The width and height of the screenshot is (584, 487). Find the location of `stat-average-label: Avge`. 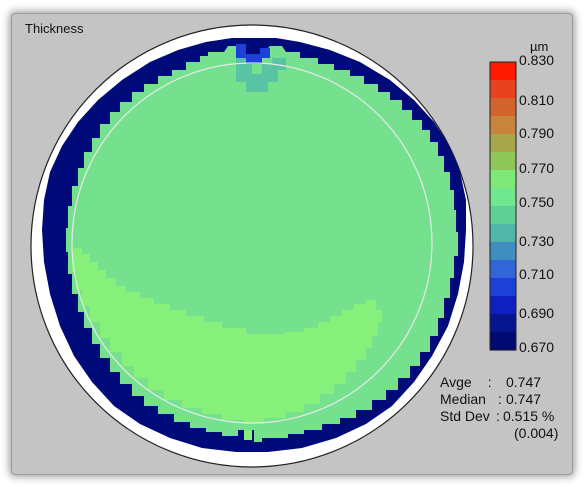

stat-average-label: Avge is located at coordinates (456, 382).